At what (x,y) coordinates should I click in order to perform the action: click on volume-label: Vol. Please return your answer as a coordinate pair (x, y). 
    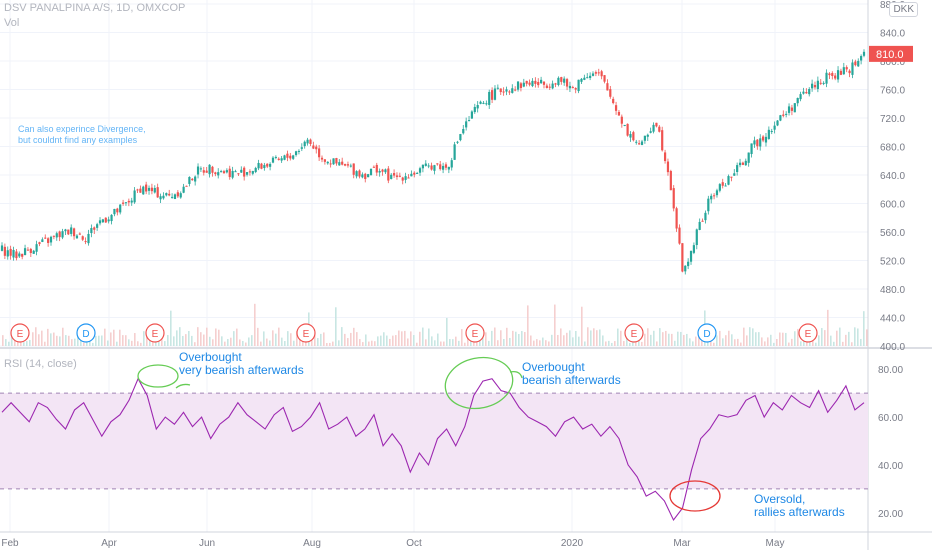
    Looking at the image, I should click on (12, 23).